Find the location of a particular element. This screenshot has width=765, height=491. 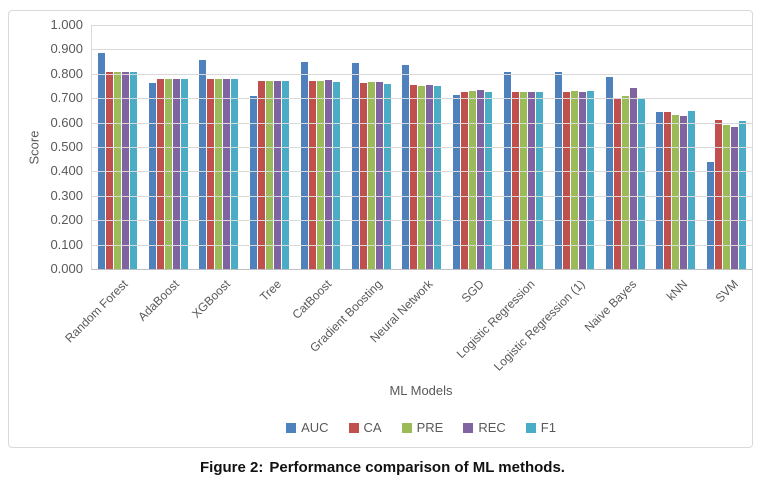

legend-item-ca: CA is located at coordinates (365, 427).